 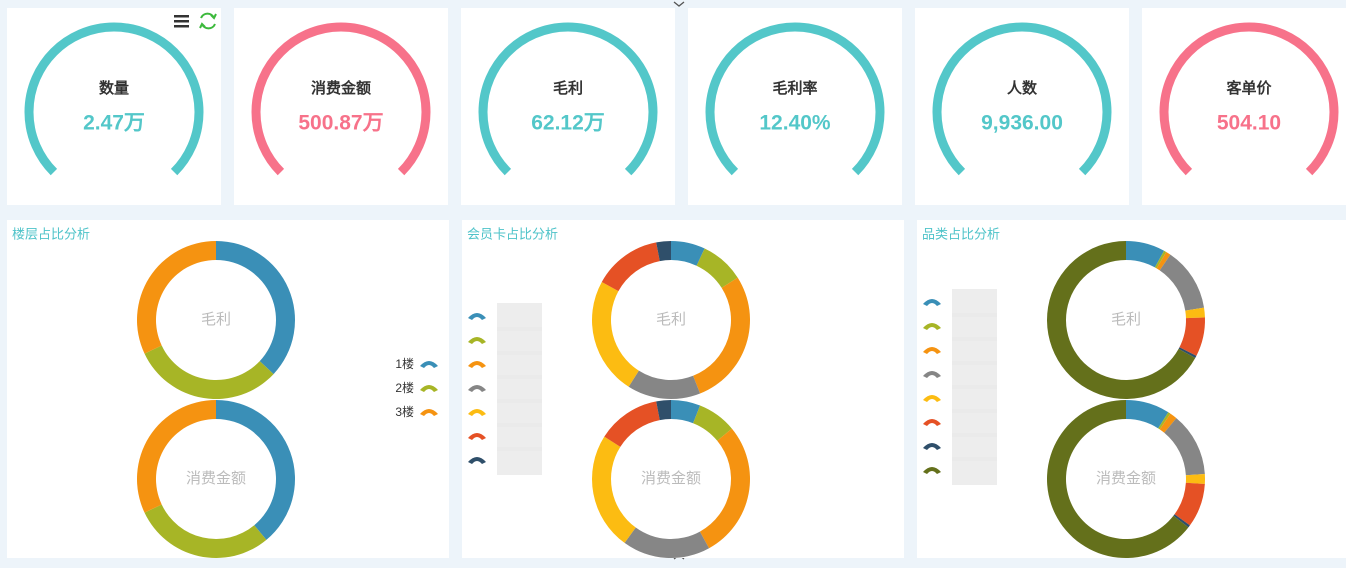 I want to click on panel-title: 品类占比分析, so click(x=961, y=233).